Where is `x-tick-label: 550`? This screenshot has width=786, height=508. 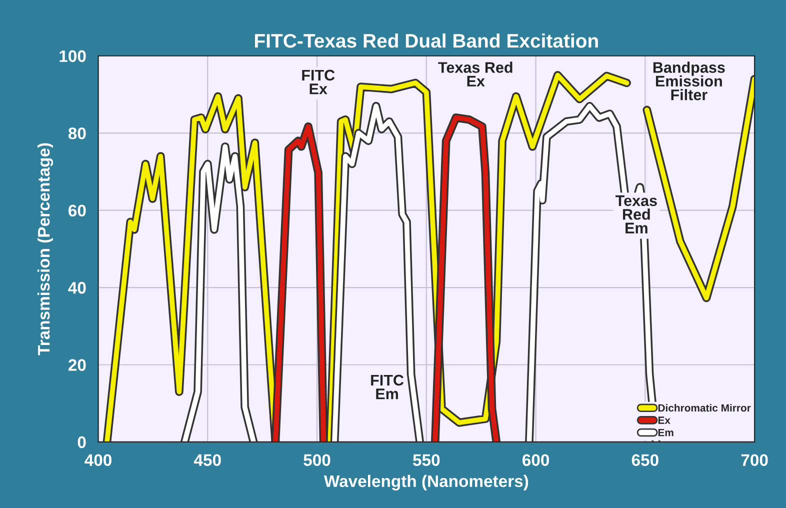 x-tick-label: 550 is located at coordinates (426, 460).